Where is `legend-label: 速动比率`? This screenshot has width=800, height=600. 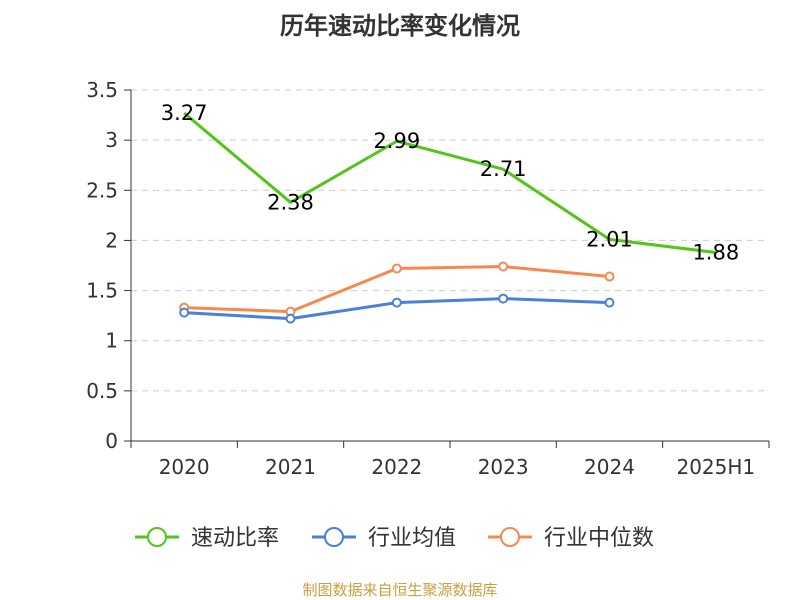 legend-label: 速动比率 is located at coordinates (235, 538).